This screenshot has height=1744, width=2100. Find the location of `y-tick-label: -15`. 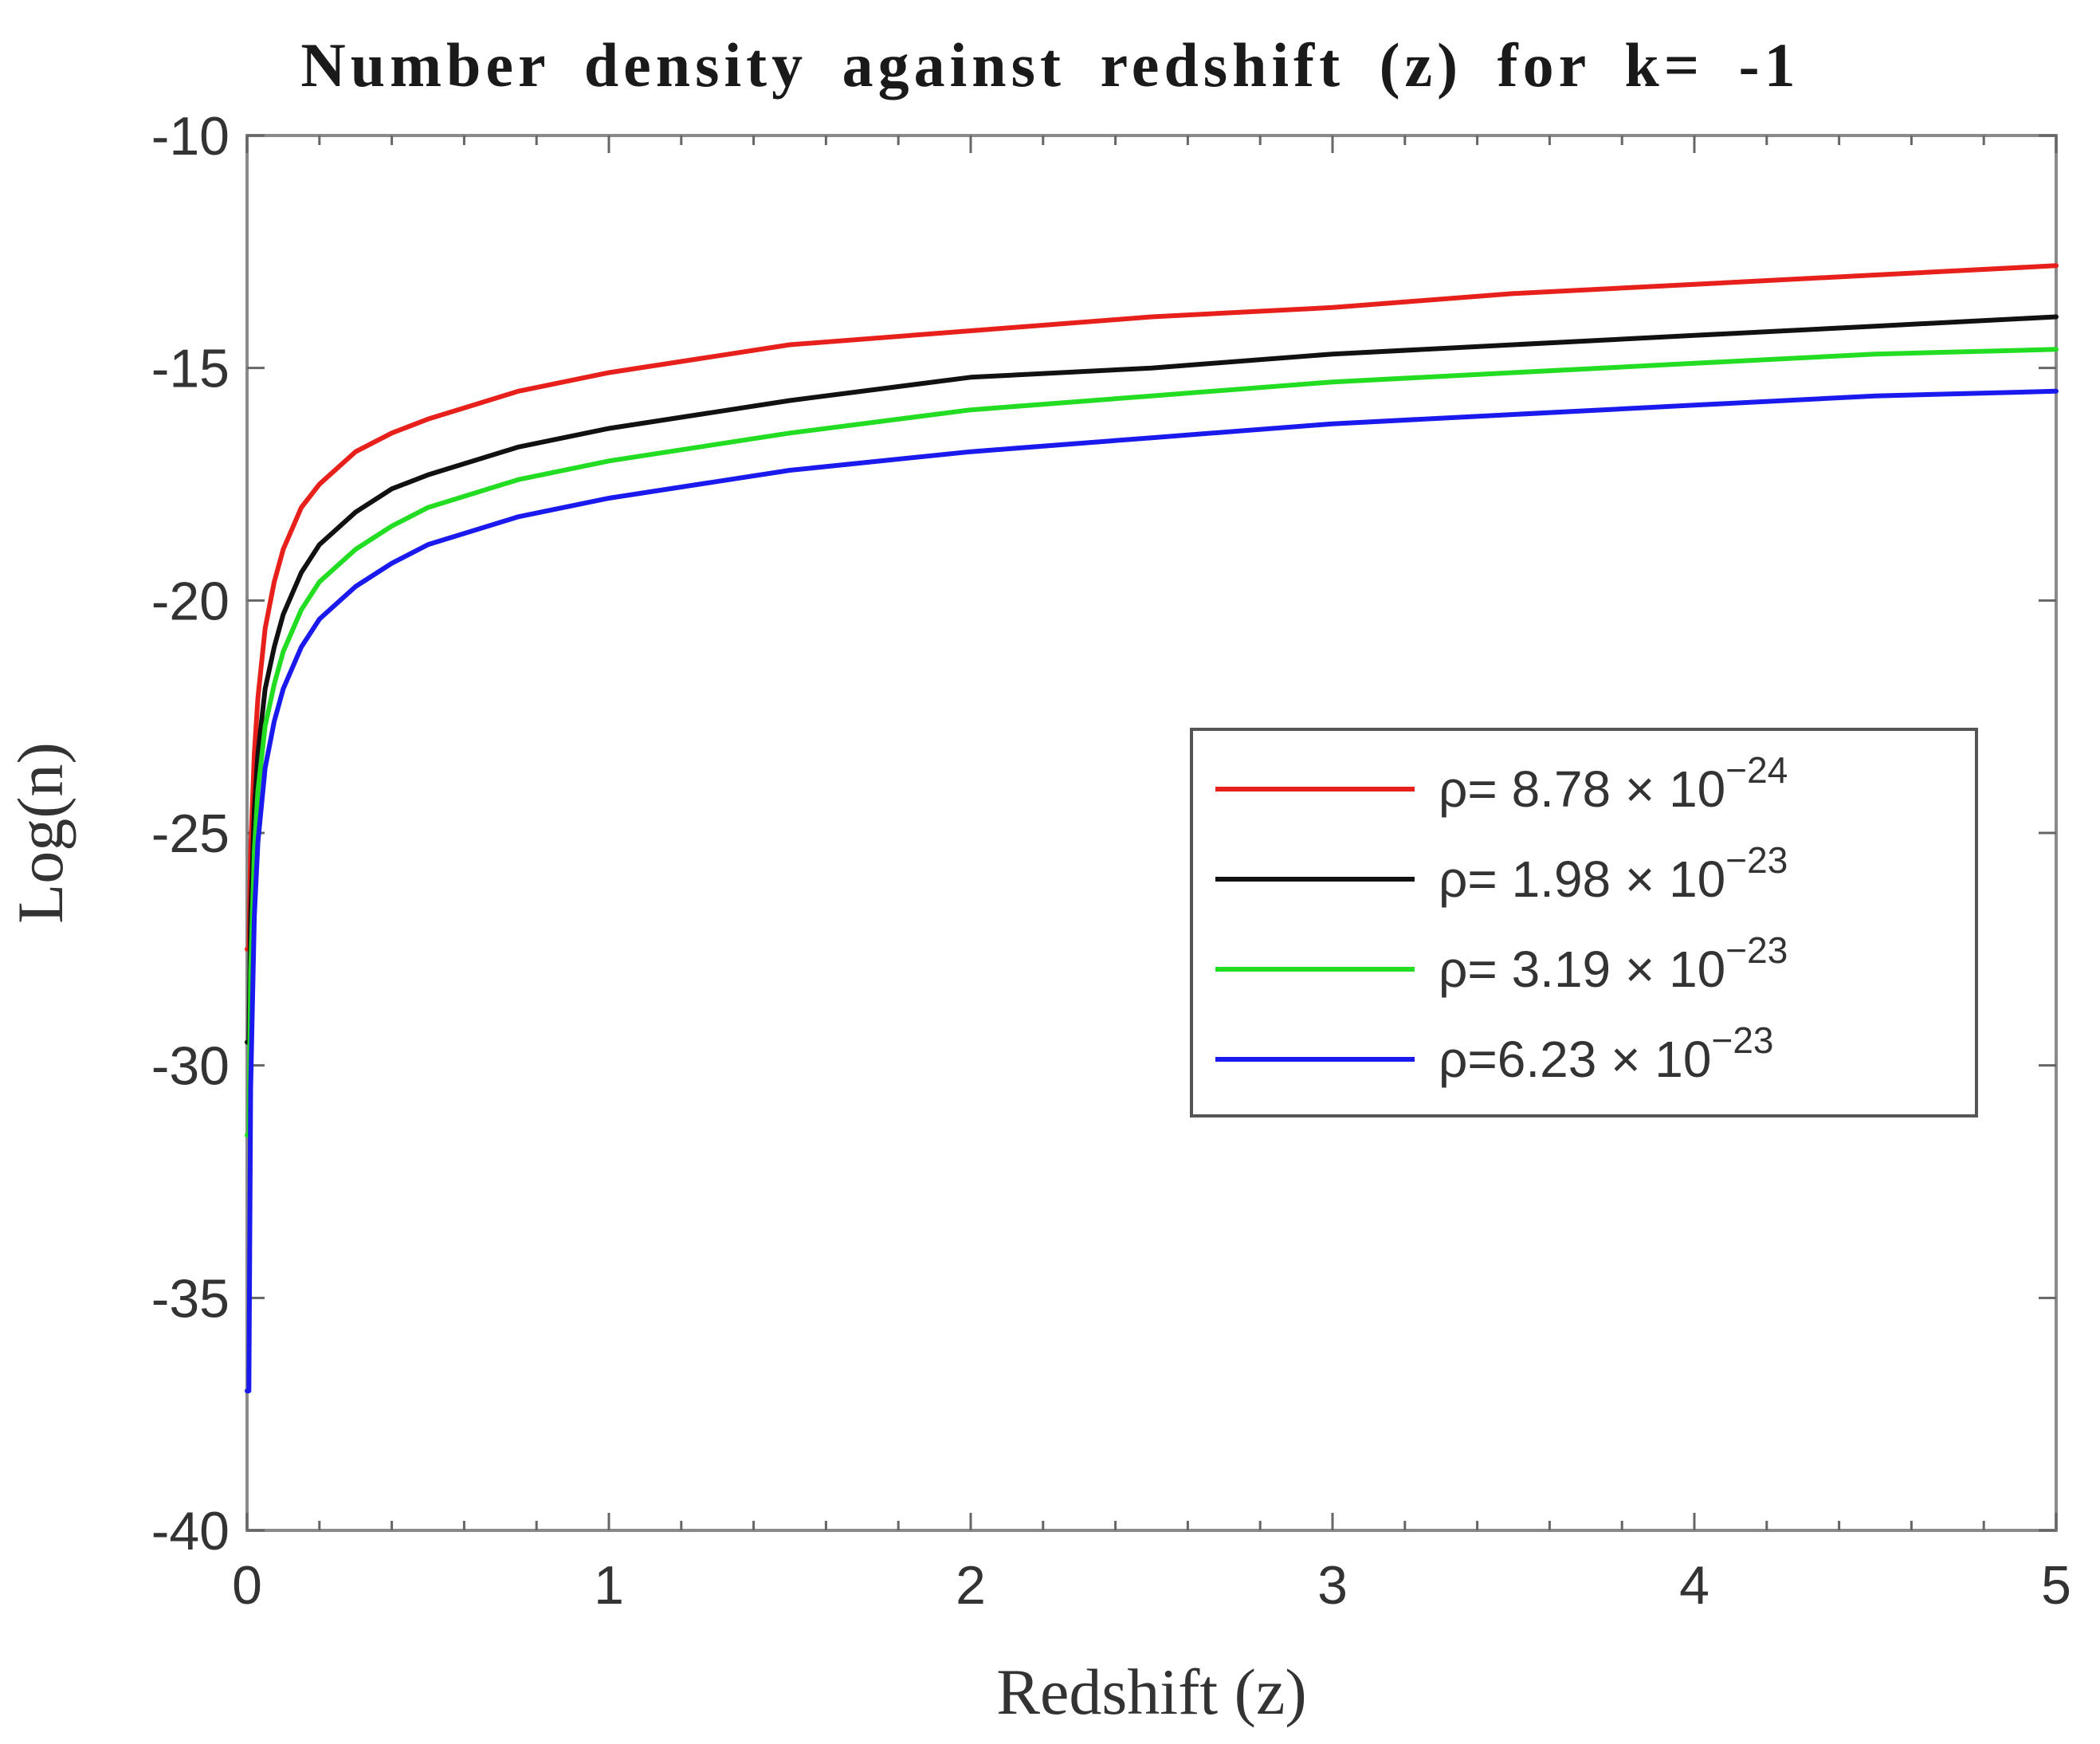

y-tick-label: -15 is located at coordinates (190, 369).